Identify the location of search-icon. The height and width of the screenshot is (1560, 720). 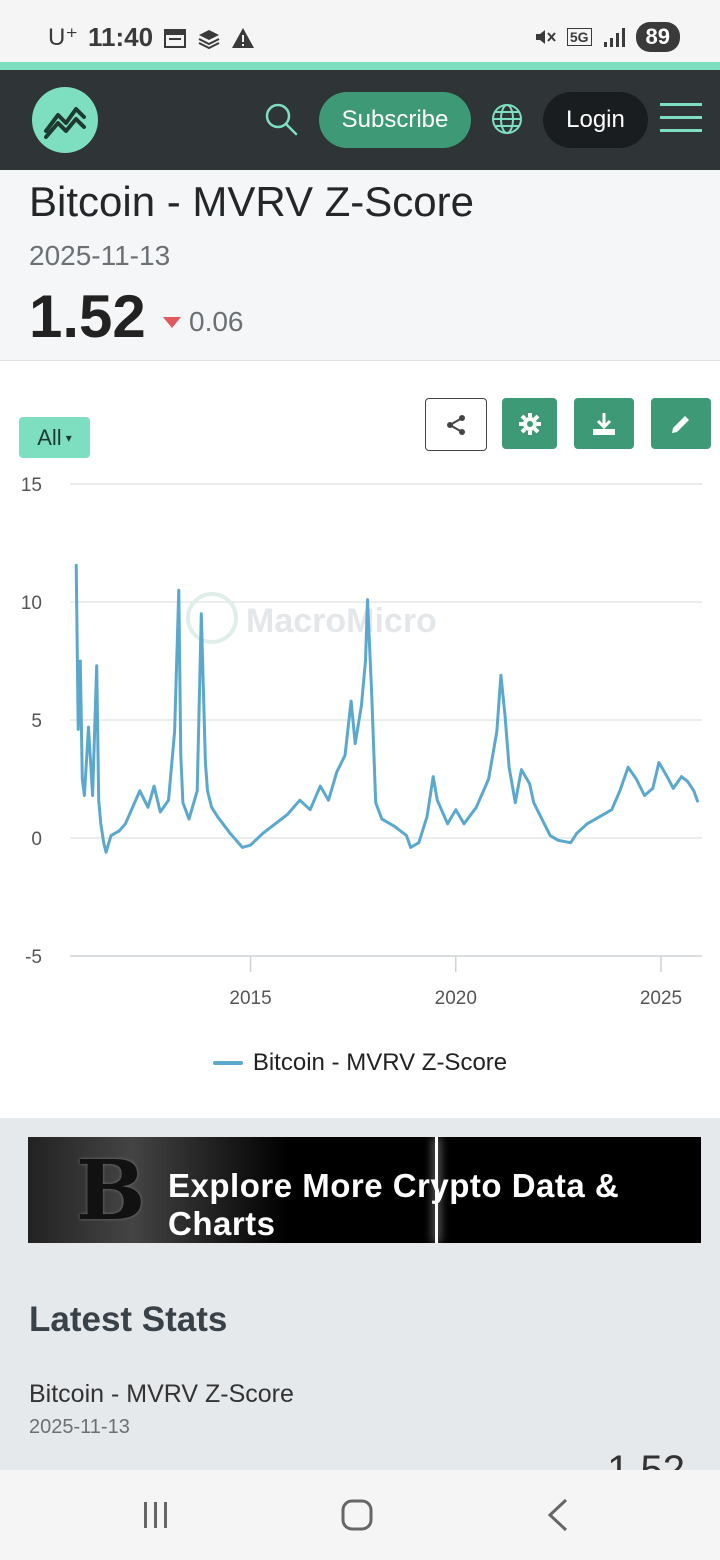
(281, 119).